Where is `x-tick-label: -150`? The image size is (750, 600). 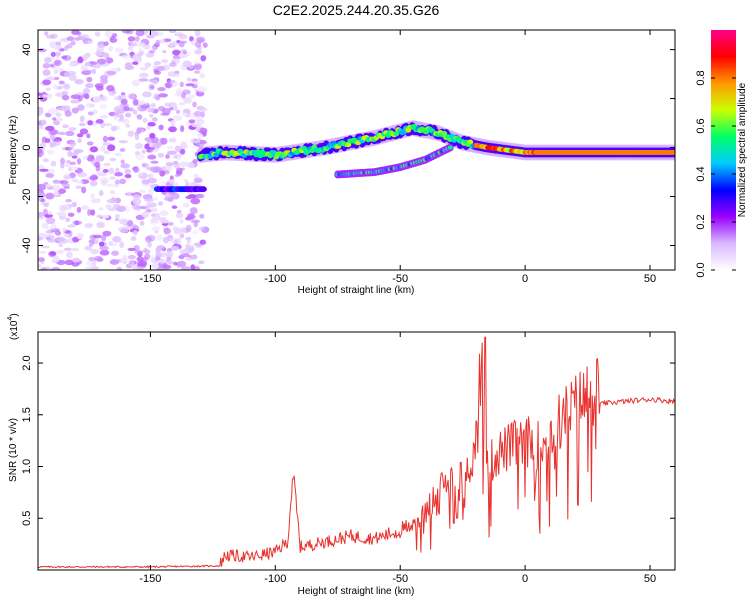
x-tick-label: -150 is located at coordinates (150, 279).